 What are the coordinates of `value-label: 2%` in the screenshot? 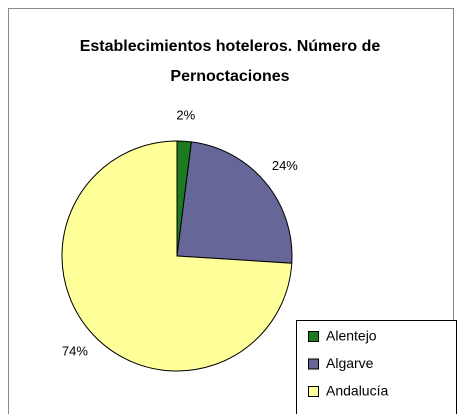 It's located at (185, 115).